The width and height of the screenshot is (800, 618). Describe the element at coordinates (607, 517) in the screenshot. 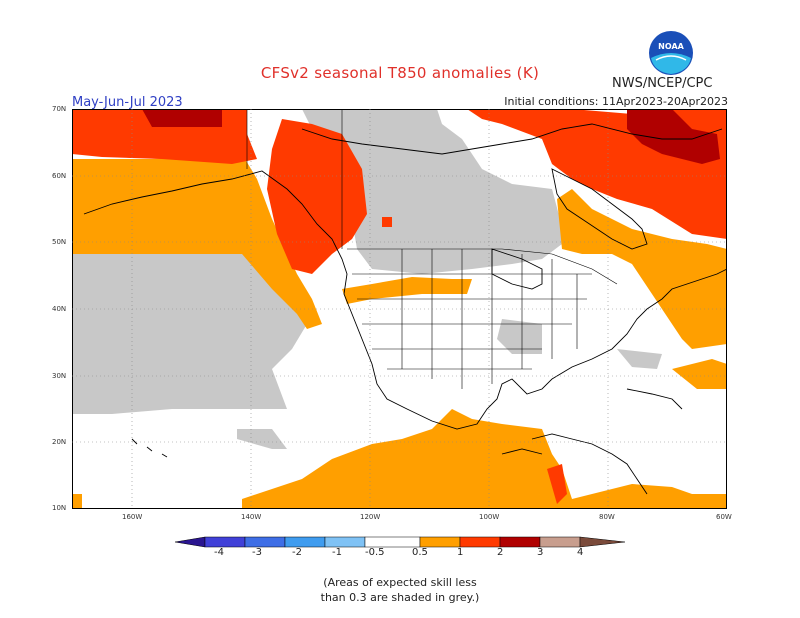

I see `lon-label-80w: 80W` at that location.